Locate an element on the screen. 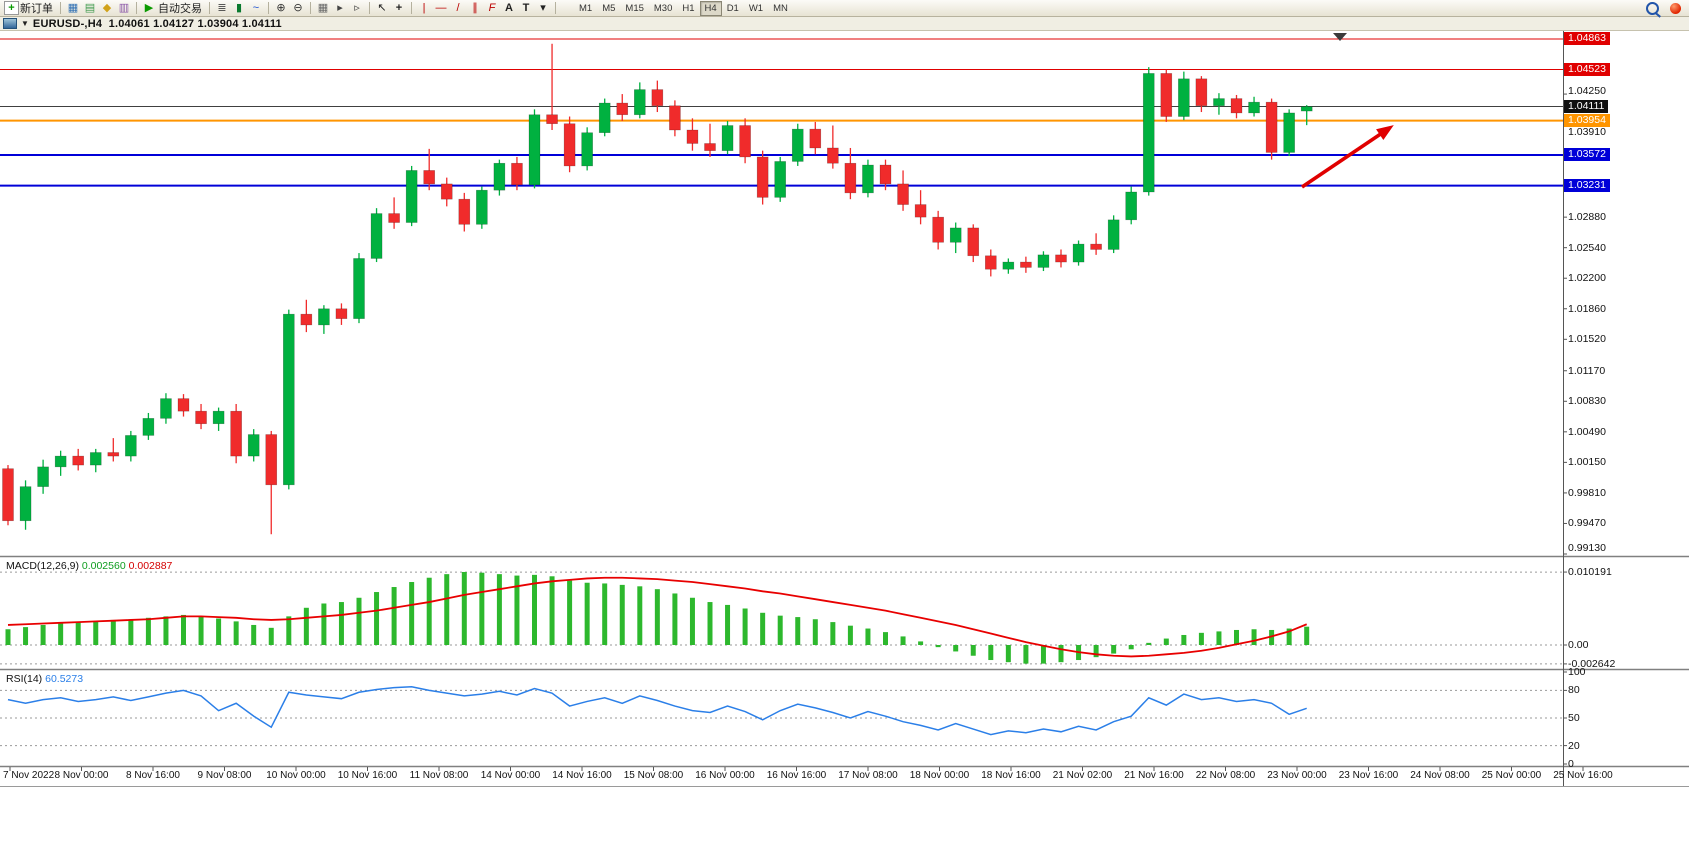 This screenshot has width=1689, height=854. macd-signal-value: 0.002887 is located at coordinates (150, 566).